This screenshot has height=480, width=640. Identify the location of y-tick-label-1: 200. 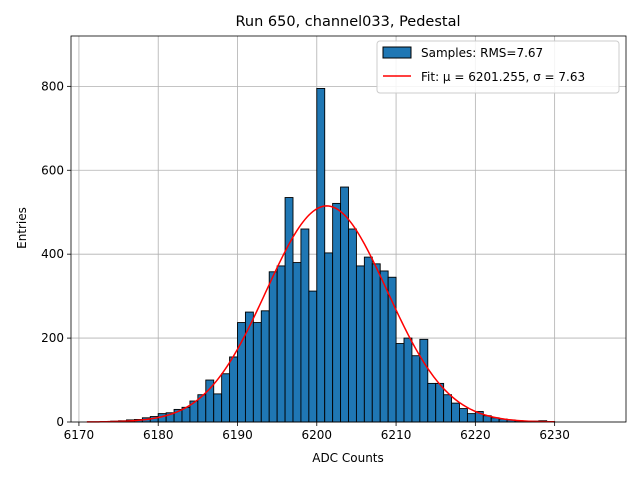
(52, 338).